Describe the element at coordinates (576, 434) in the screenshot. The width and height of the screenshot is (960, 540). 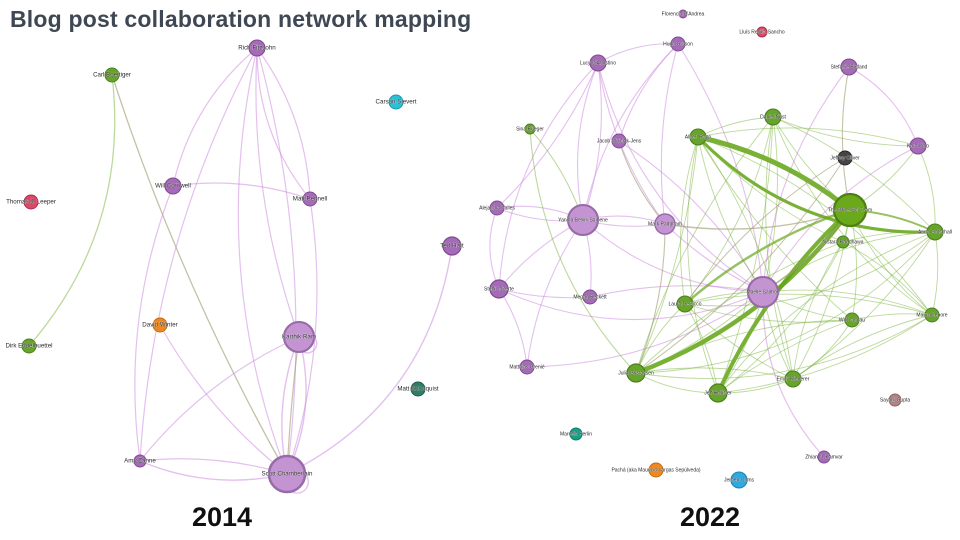
I see `node-marcelo` at that location.